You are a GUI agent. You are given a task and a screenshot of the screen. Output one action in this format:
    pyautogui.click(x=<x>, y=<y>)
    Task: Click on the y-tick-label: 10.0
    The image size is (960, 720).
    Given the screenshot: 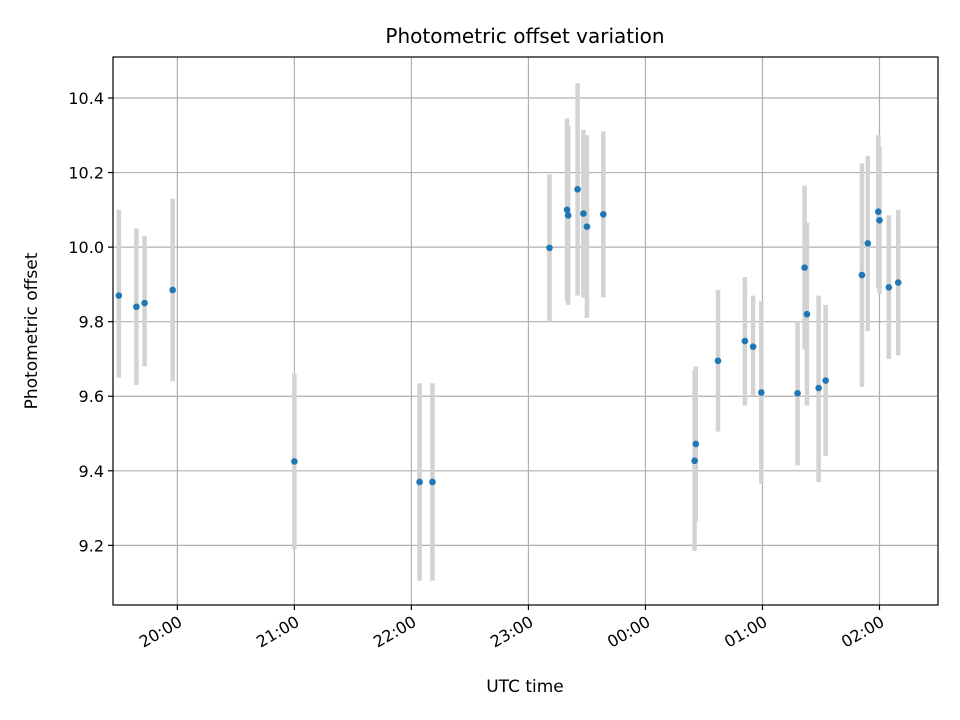 What is the action you would take?
    pyautogui.click(x=86, y=247)
    